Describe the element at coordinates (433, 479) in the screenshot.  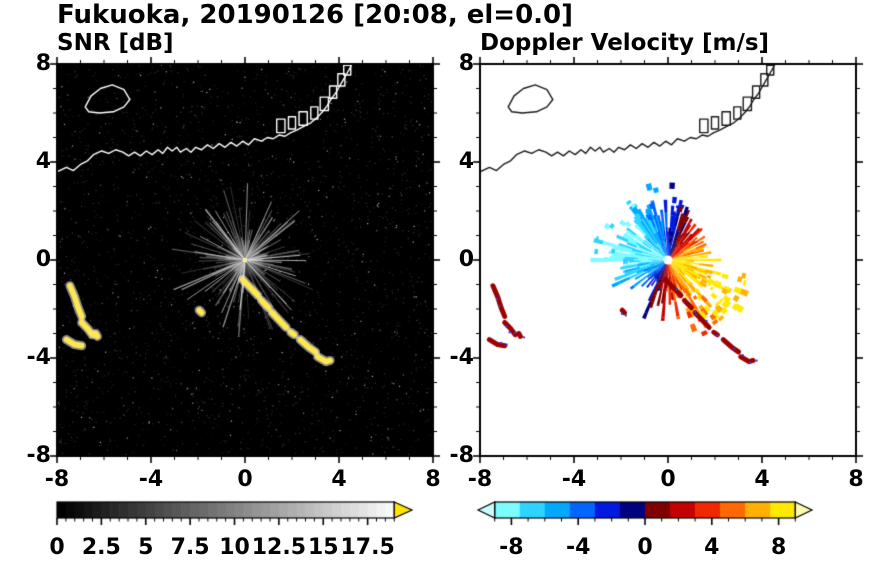
I see `snr-x-tick-label: 8` at that location.